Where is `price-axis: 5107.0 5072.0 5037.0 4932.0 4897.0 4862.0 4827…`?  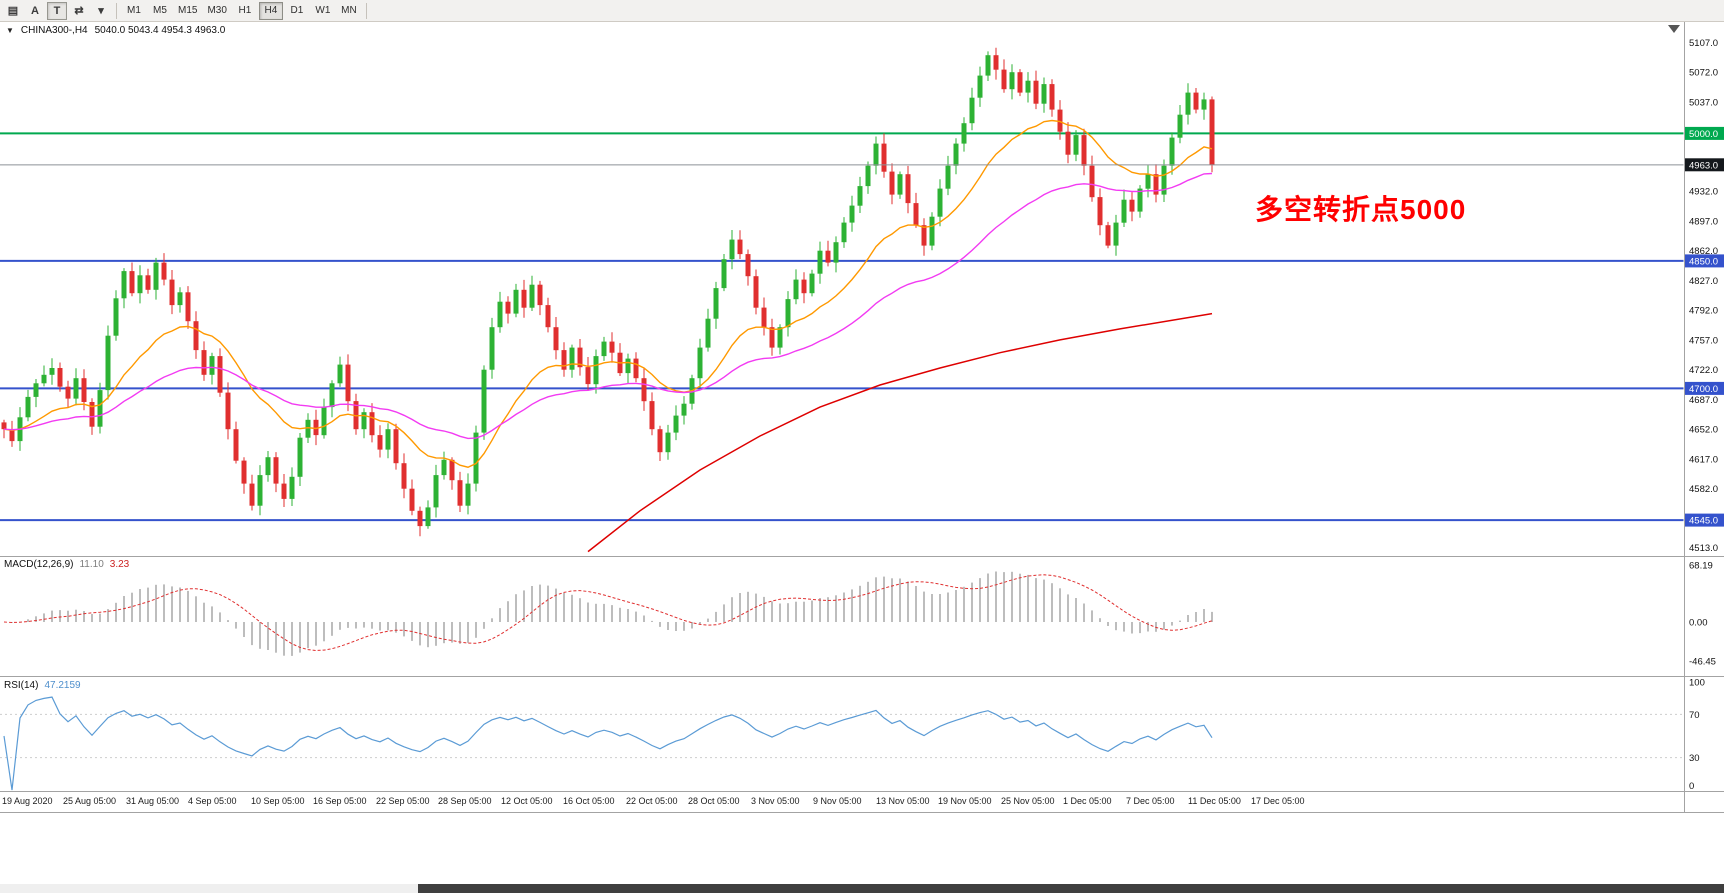
price-axis: 5107.0 5072.0 5037.0 4932.0 4897.0 4862.0 4827… is located at coordinates (1704, 296).